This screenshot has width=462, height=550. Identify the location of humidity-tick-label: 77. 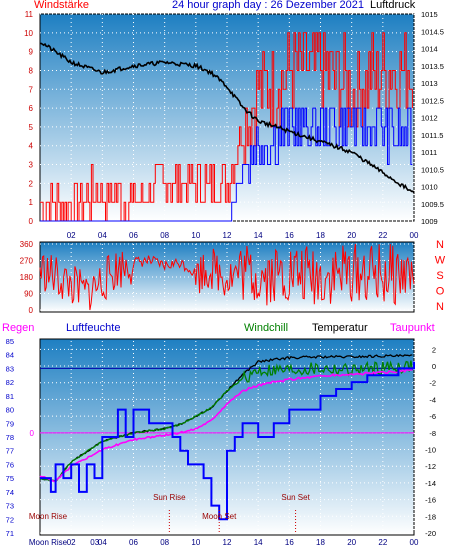
(10, 451).